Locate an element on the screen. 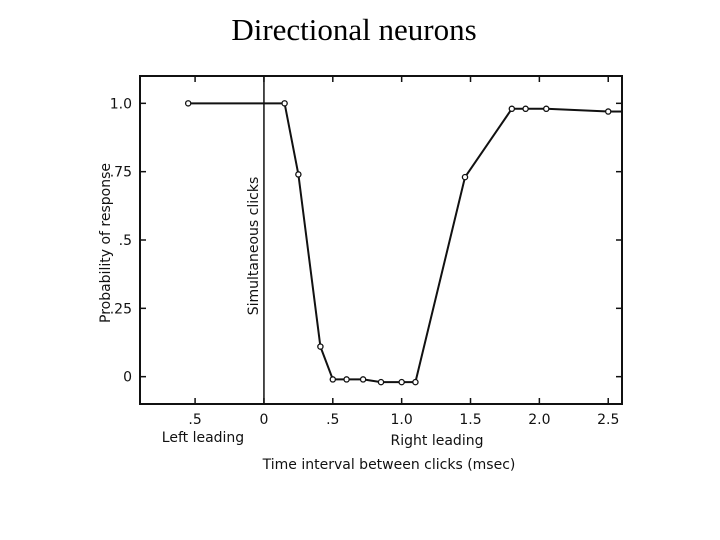 The height and width of the screenshot is (540, 720). right-leading-label: Right leading is located at coordinates (437, 441).